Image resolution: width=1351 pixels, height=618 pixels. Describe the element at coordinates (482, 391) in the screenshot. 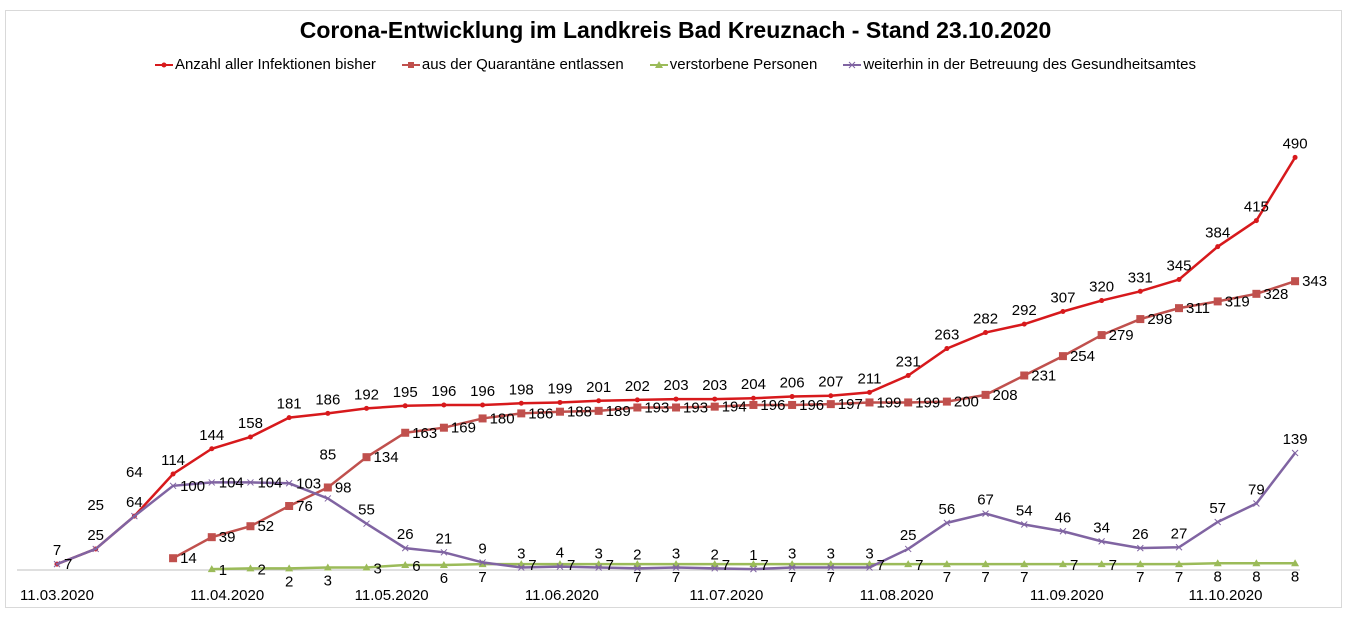

I see `data-label: 196` at that location.